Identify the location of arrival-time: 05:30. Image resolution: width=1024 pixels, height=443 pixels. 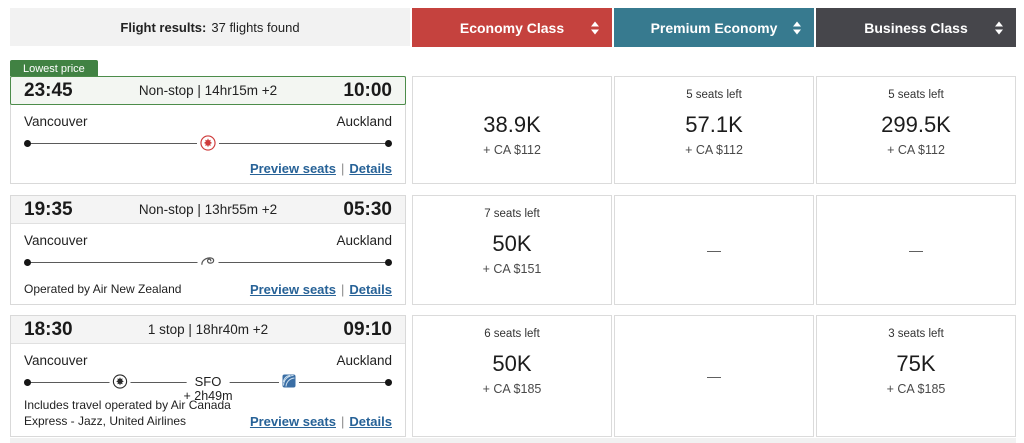
(367, 209).